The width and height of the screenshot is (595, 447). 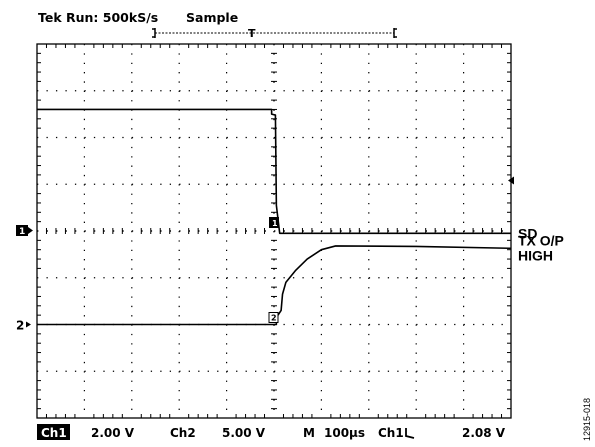 I want to click on ch2-marker-label: 2, so click(x=20, y=326).